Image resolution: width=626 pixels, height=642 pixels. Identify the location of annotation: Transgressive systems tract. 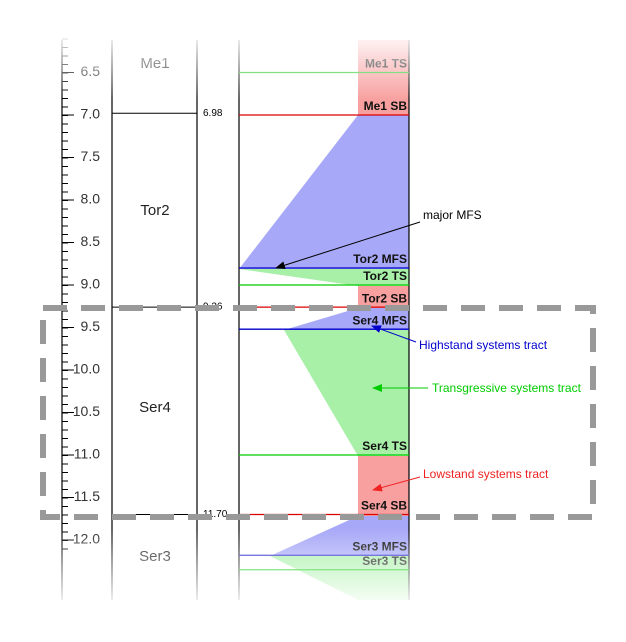
(507, 388).